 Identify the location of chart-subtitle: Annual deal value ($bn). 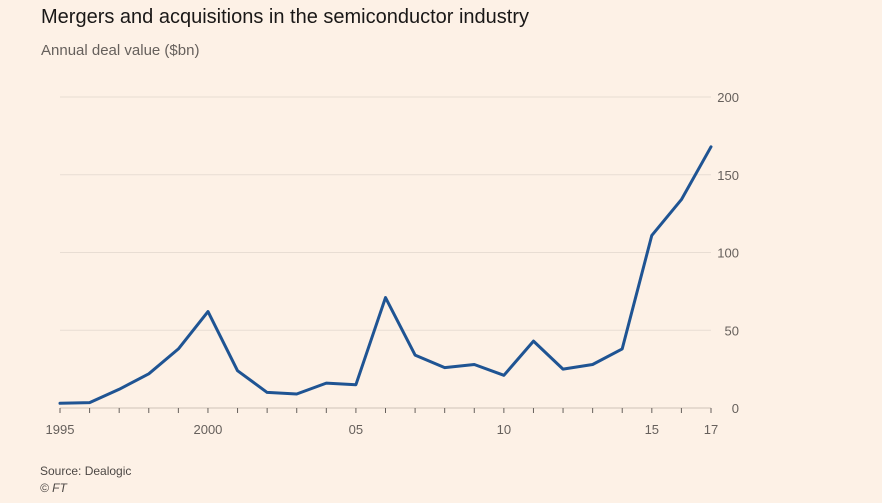
(120, 50).